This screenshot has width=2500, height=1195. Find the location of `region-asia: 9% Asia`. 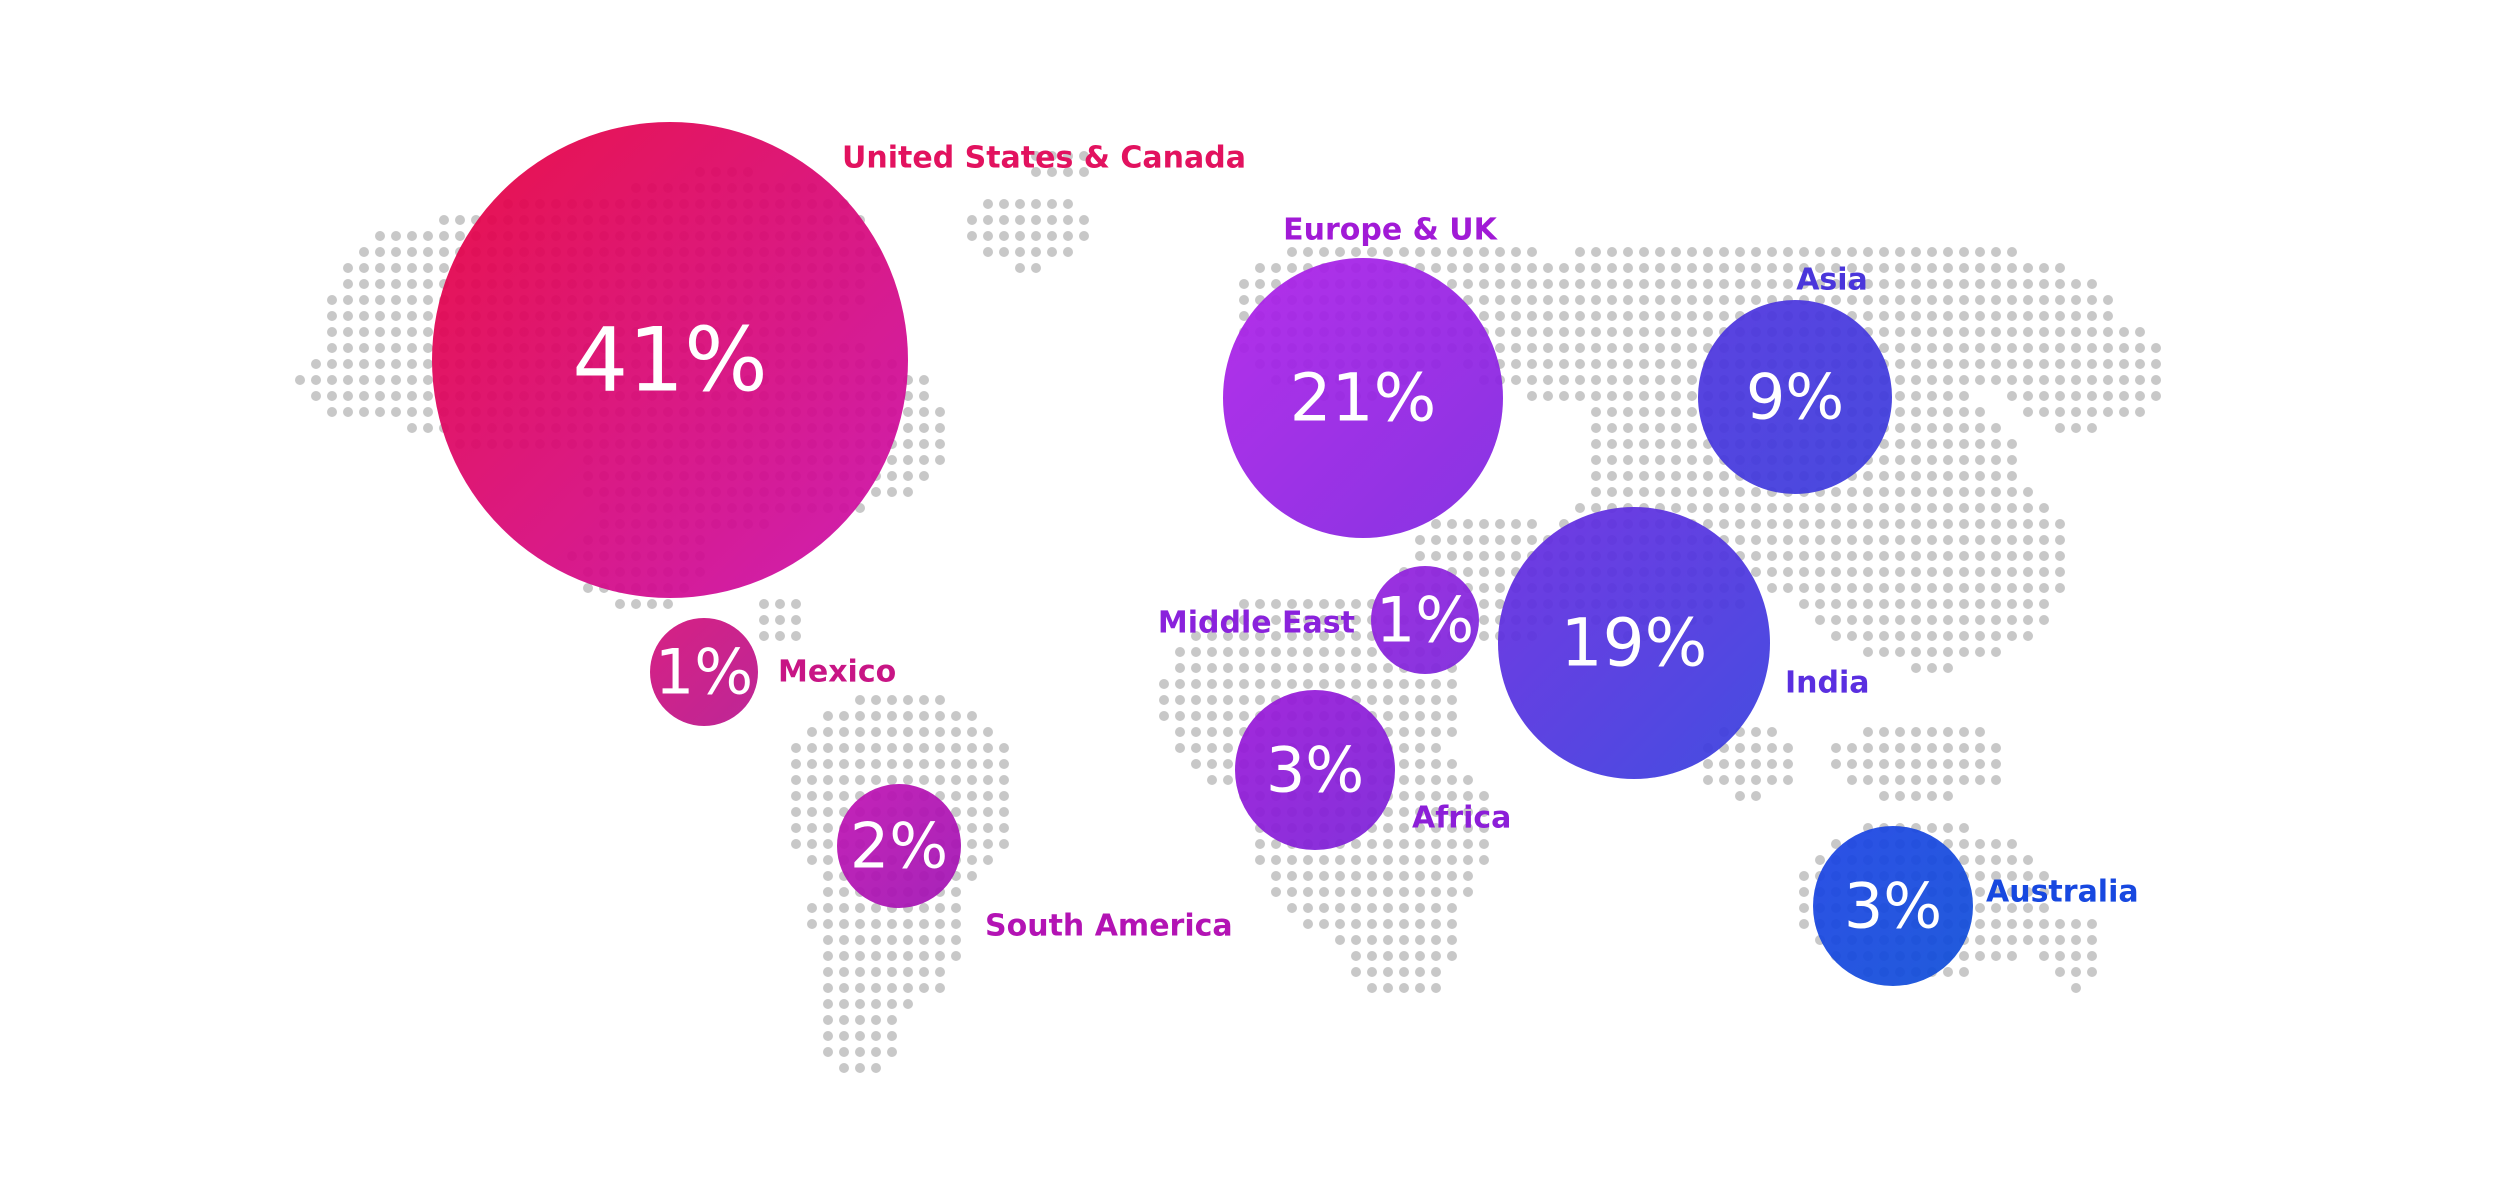

region-asia: 9% Asia is located at coordinates (1795, 378).